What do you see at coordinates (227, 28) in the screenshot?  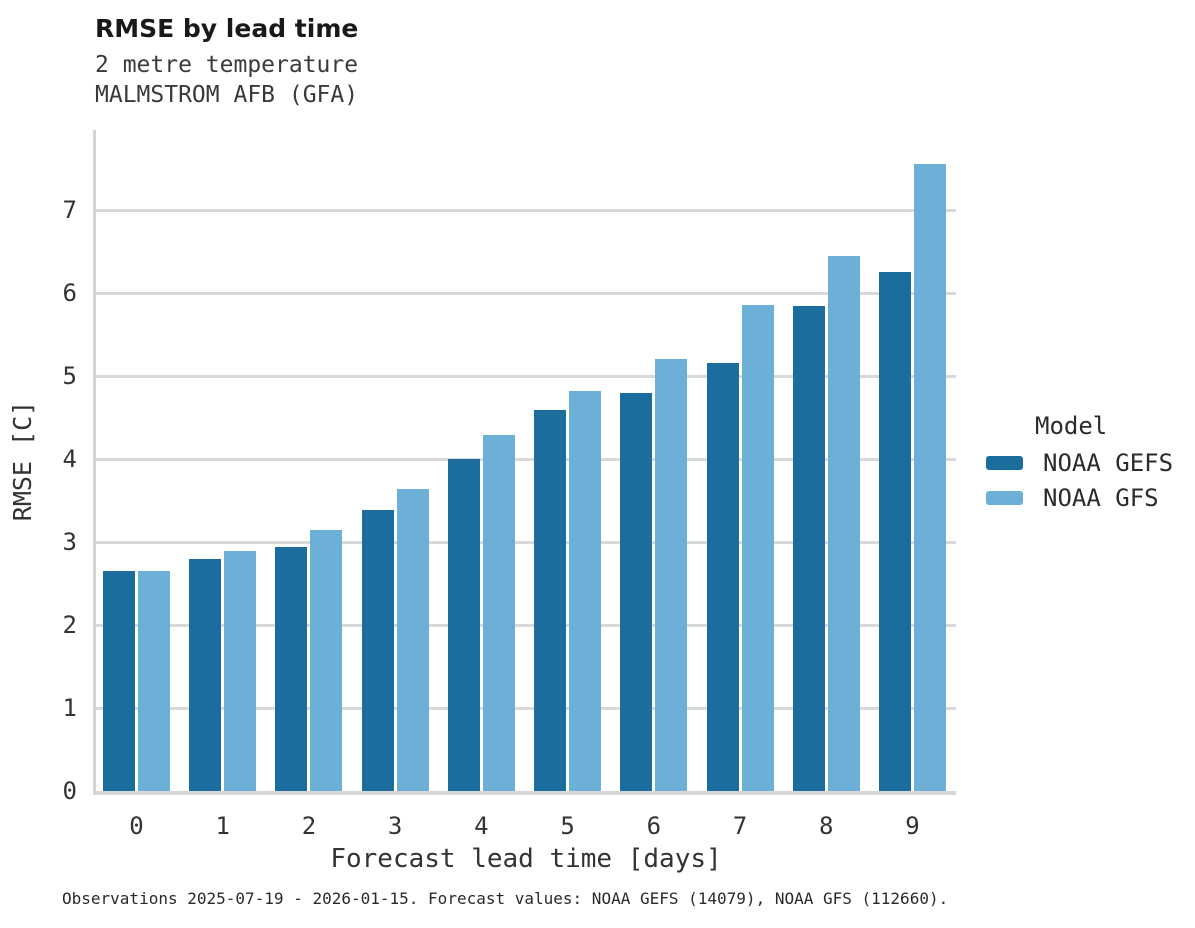 I see `chart-title: RMSE by lead time` at bounding box center [227, 28].